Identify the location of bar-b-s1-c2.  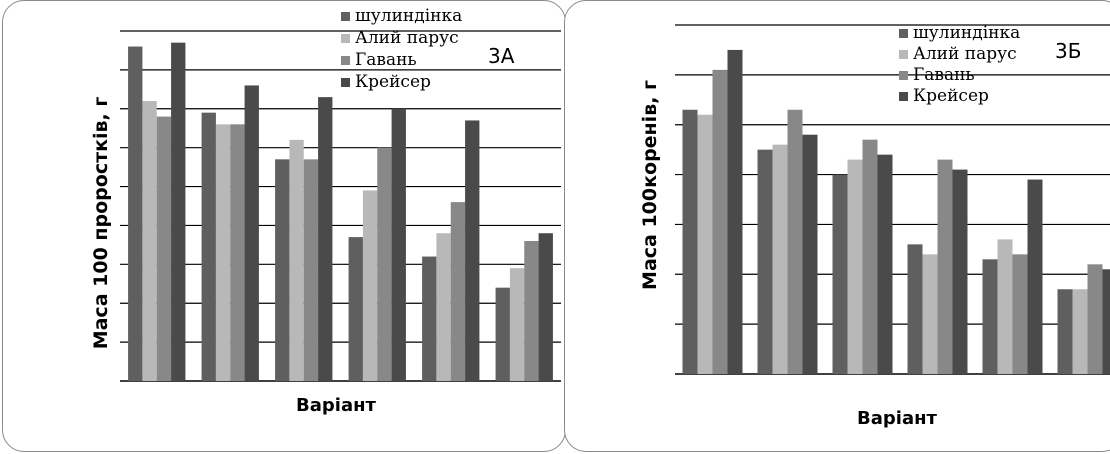
(765, 261).